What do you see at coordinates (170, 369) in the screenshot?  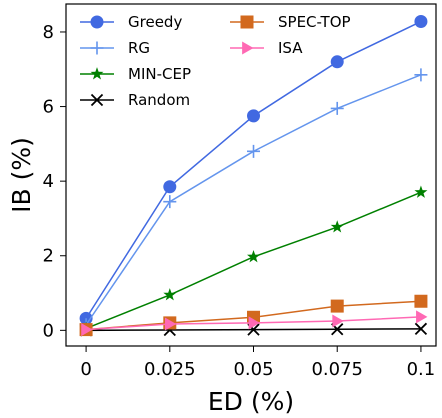 I see `x-tick-label: 0.025` at bounding box center [170, 369].